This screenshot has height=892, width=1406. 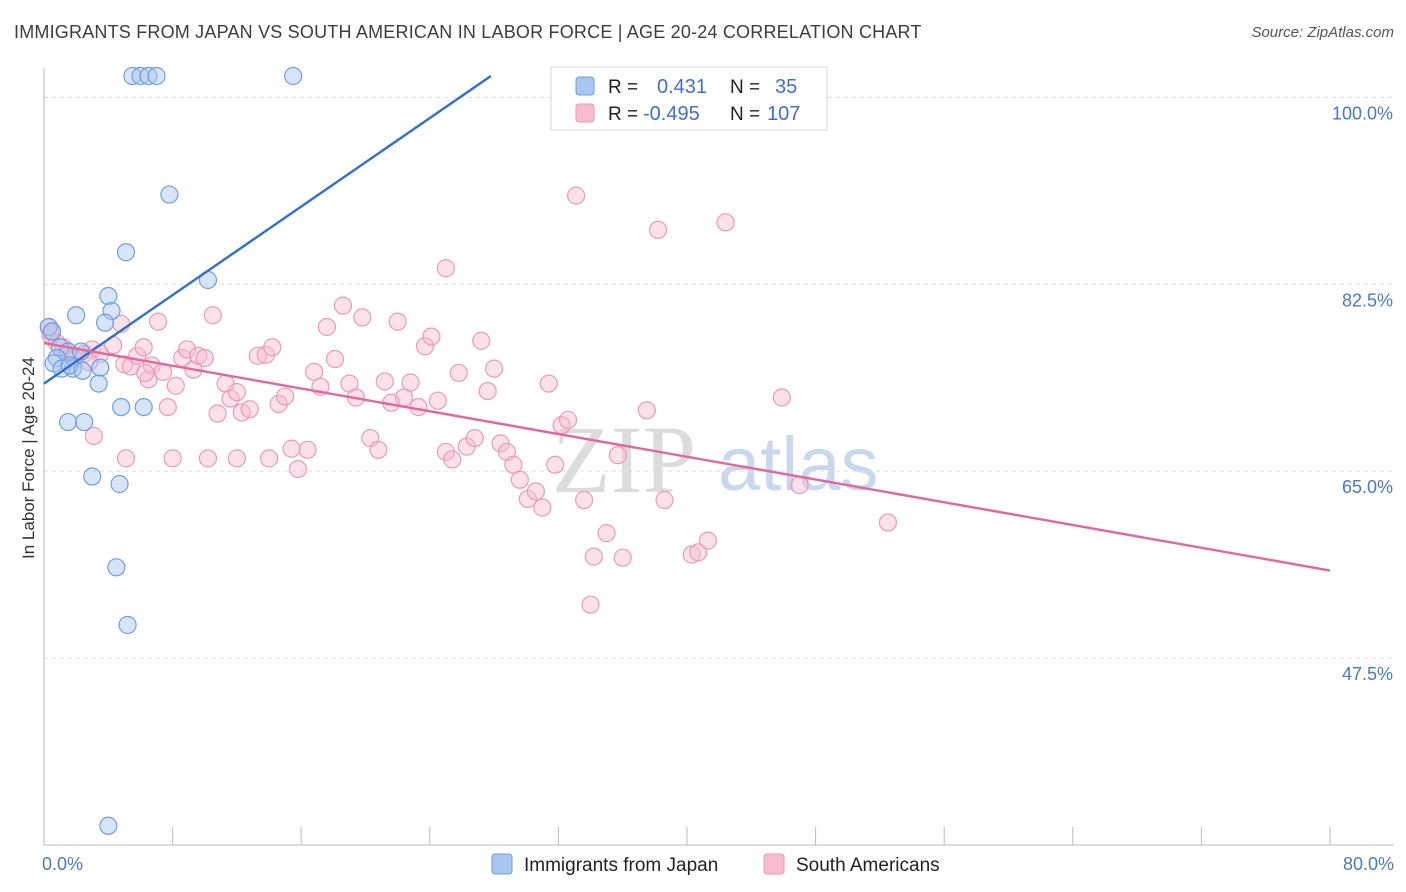 I want to click on legend-r-label-japan: R =, so click(x=623, y=87).